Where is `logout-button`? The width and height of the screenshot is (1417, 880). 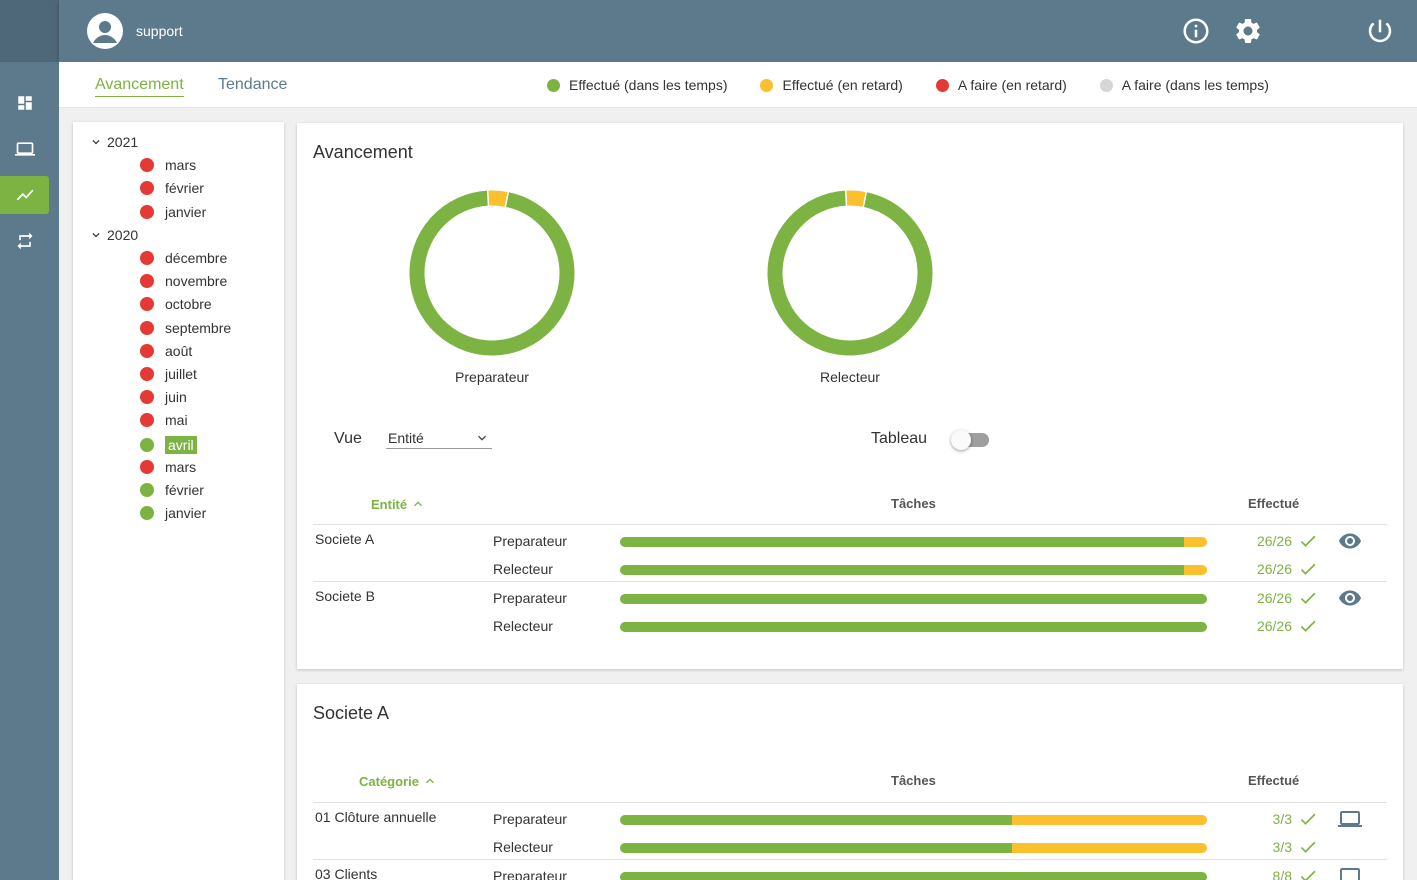
logout-button is located at coordinates (1380, 31).